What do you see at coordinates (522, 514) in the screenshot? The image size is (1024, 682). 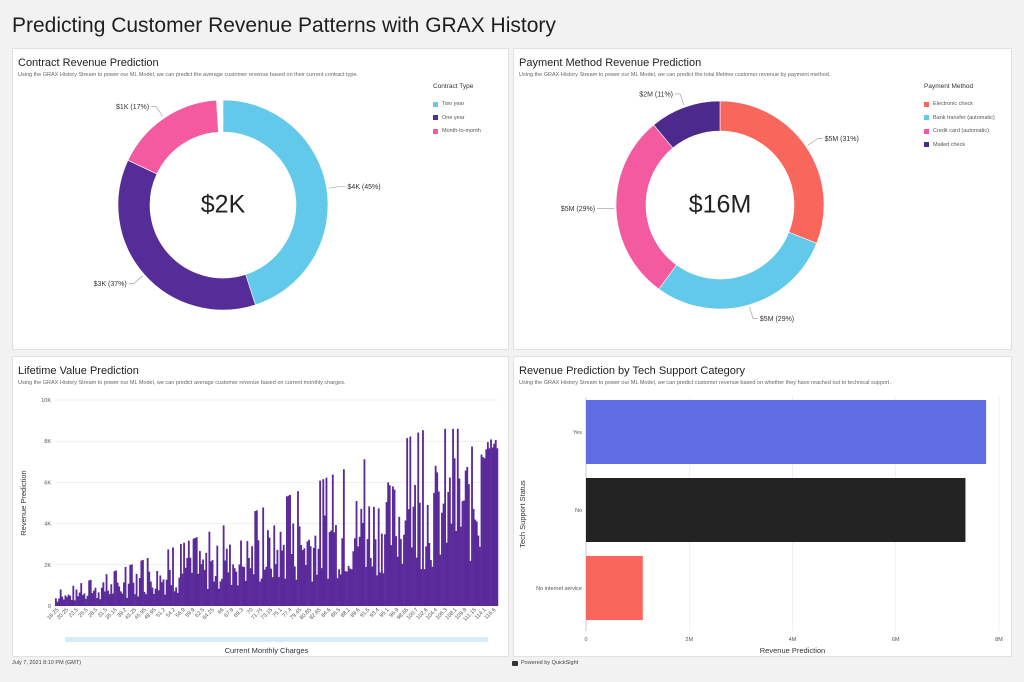 I see `y-axis-title: Tech Support Status` at bounding box center [522, 514].